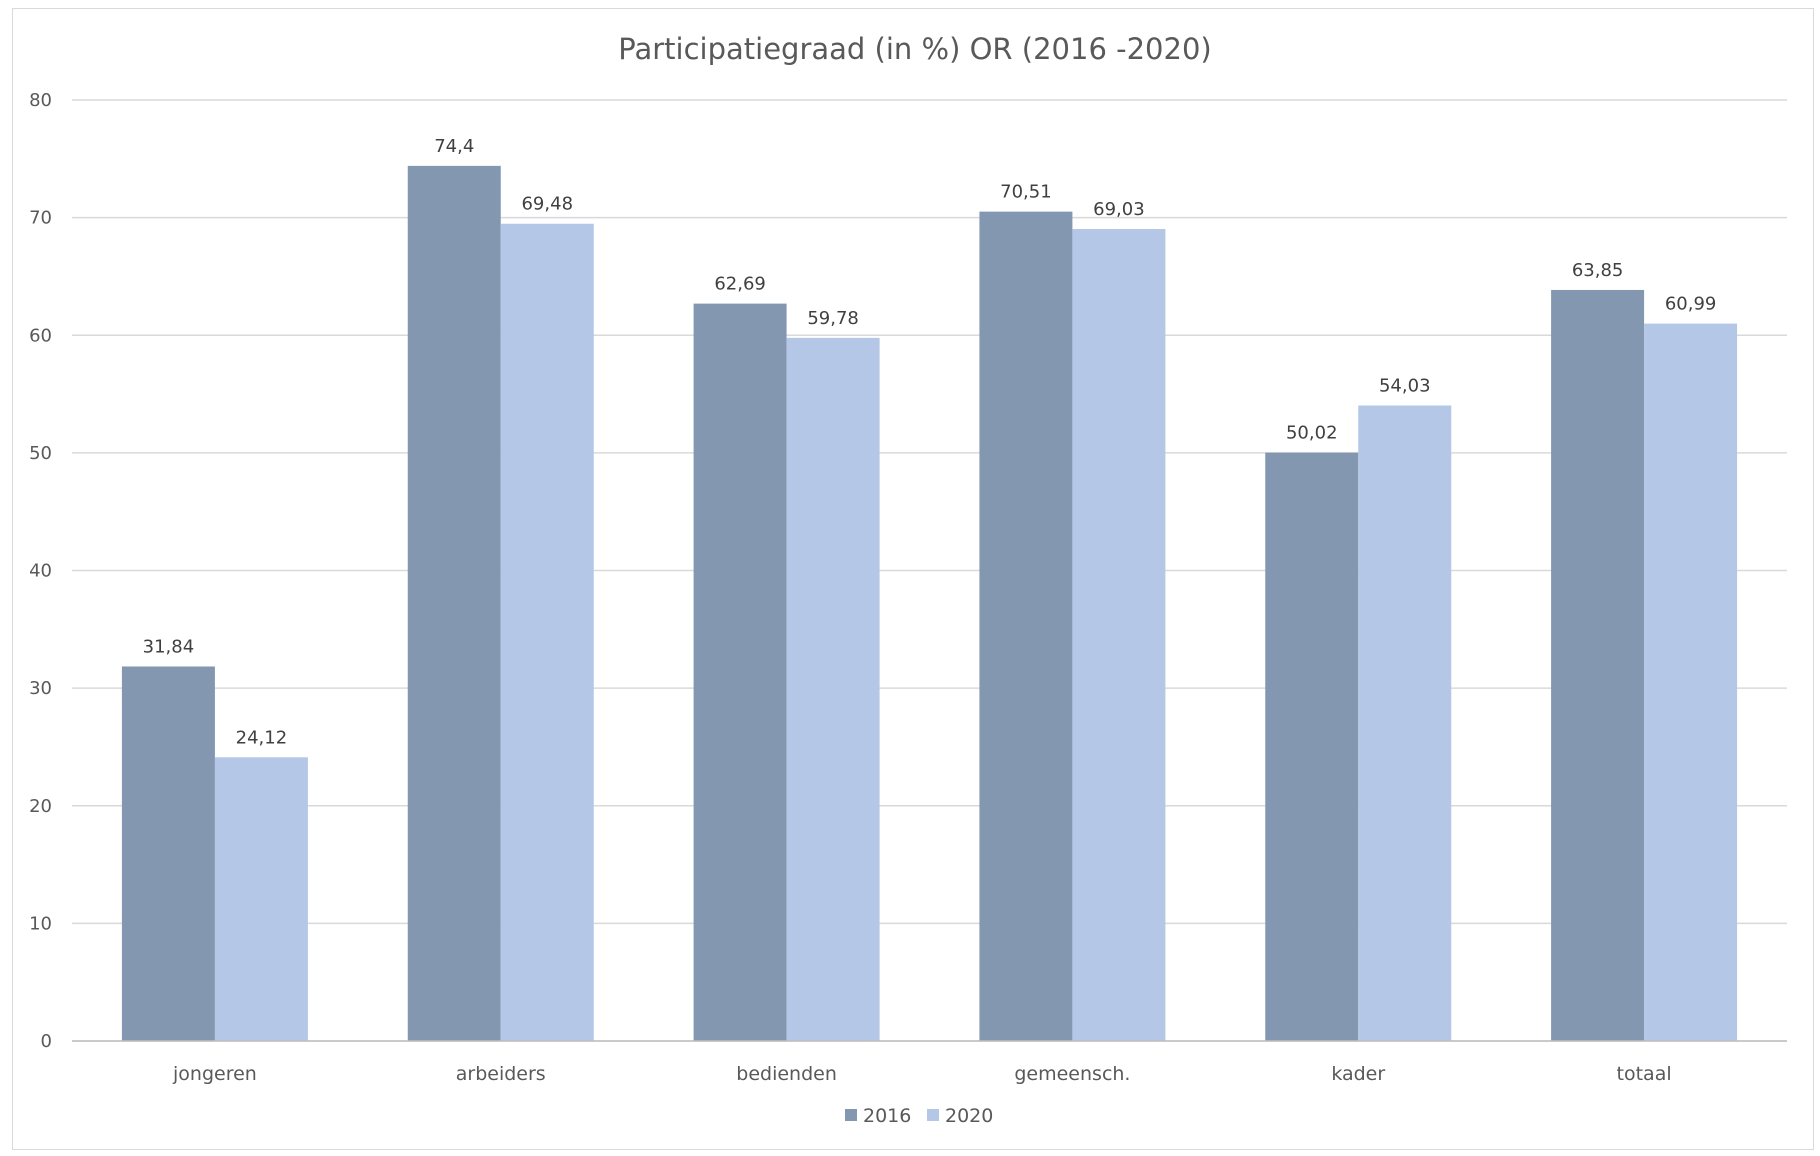  Describe the element at coordinates (501, 1074) in the screenshot. I see `x-tick-label: arbeiders` at that location.